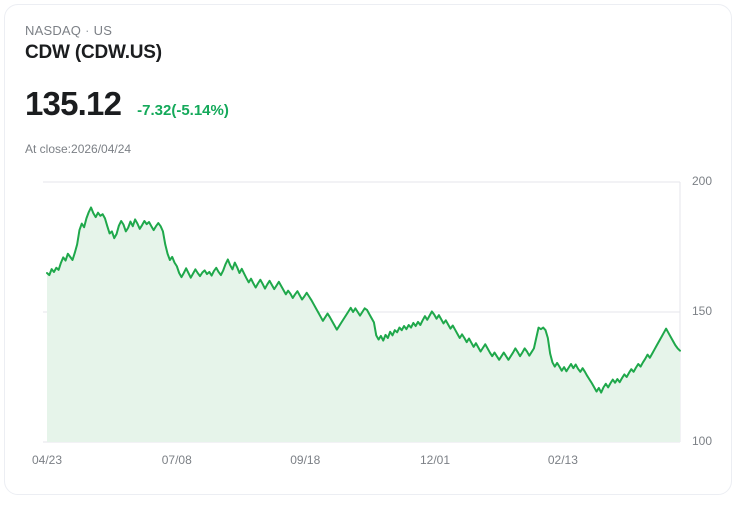 This screenshot has height=508, width=736. Describe the element at coordinates (563, 460) in the screenshot. I see `x-axis-label: 02/13` at that location.